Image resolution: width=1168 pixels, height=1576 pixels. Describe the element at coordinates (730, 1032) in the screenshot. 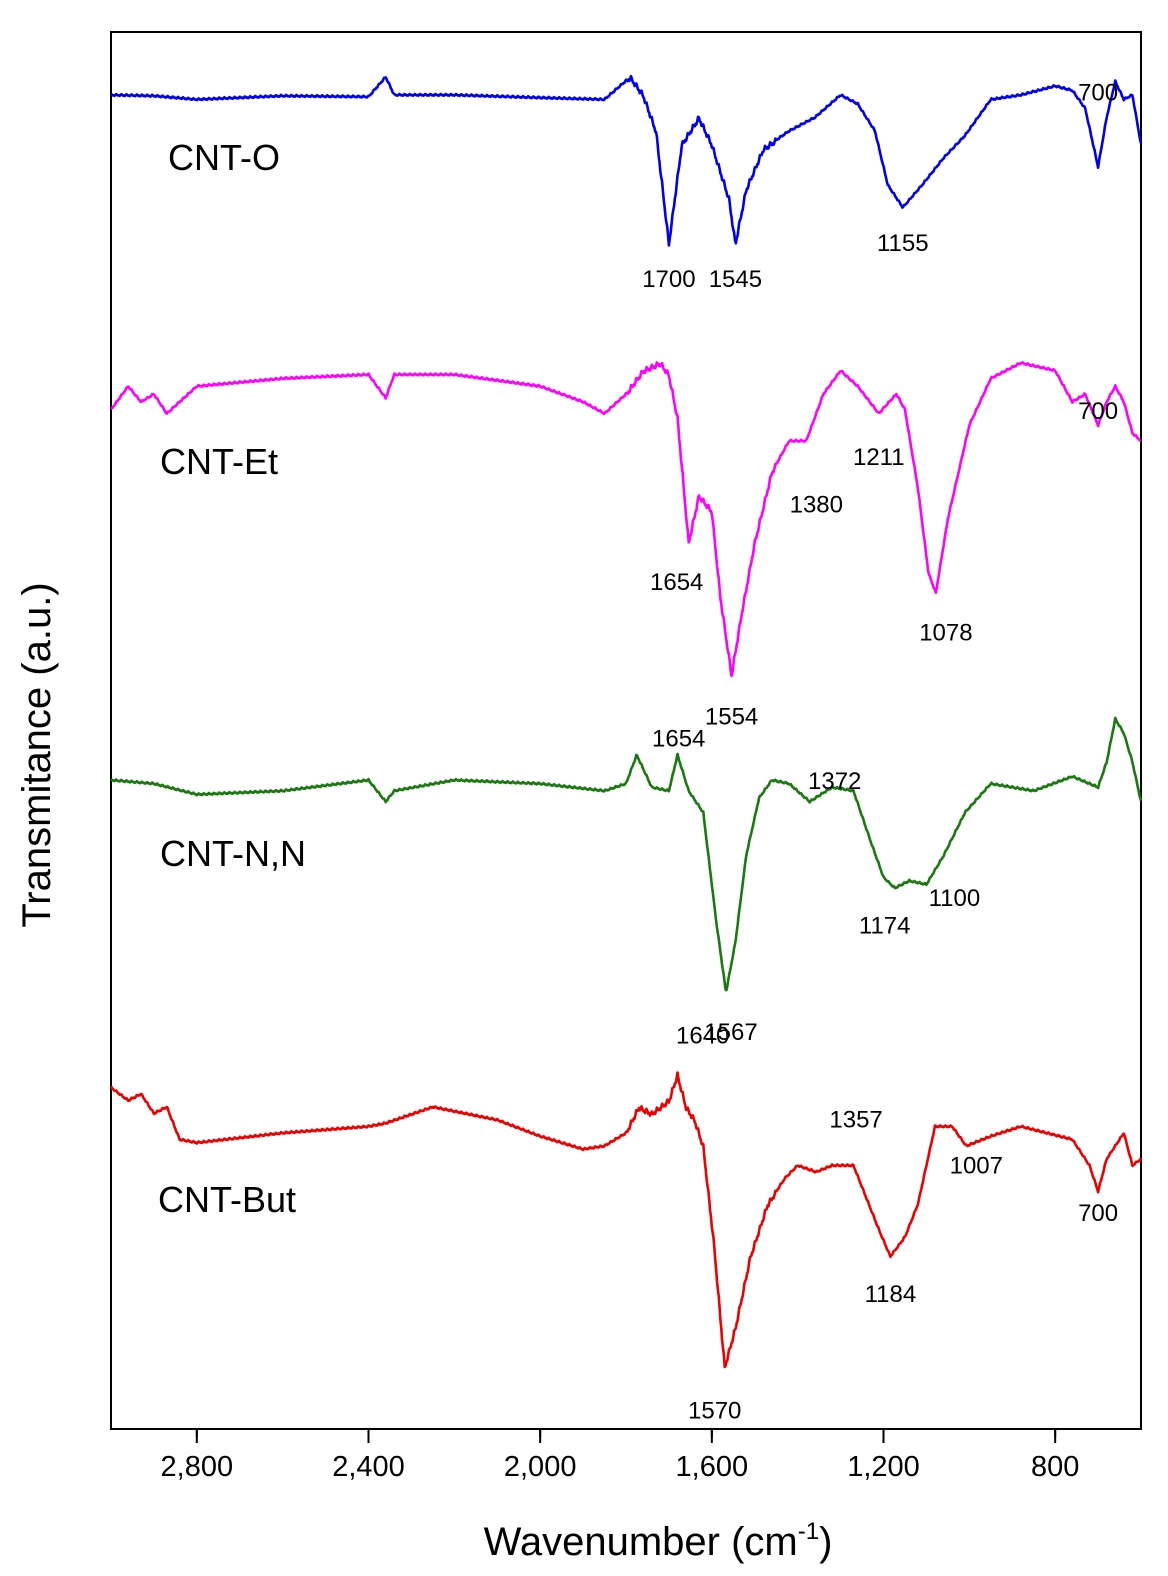

I see `peak-label: 1567` at that location.